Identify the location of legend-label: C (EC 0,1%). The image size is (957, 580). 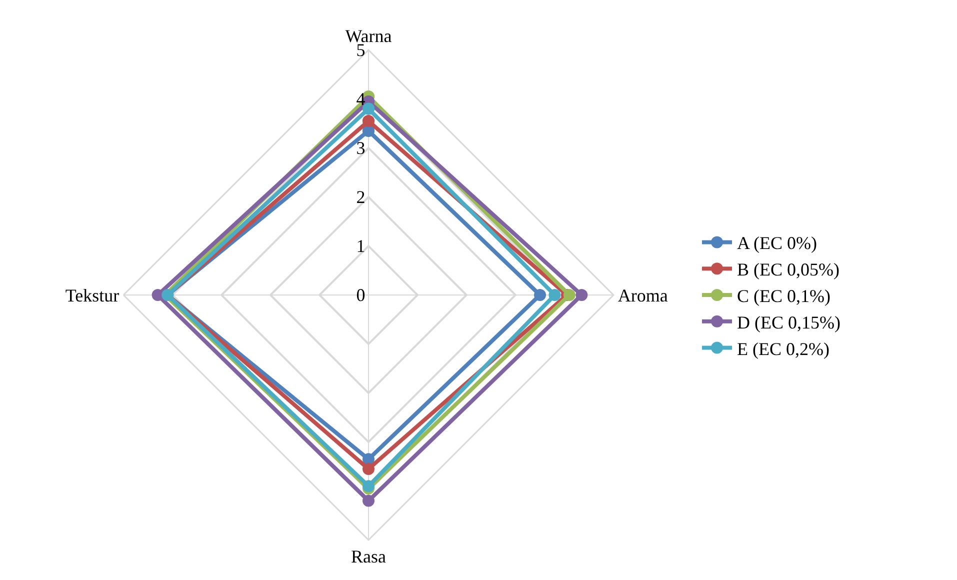
(783, 296).